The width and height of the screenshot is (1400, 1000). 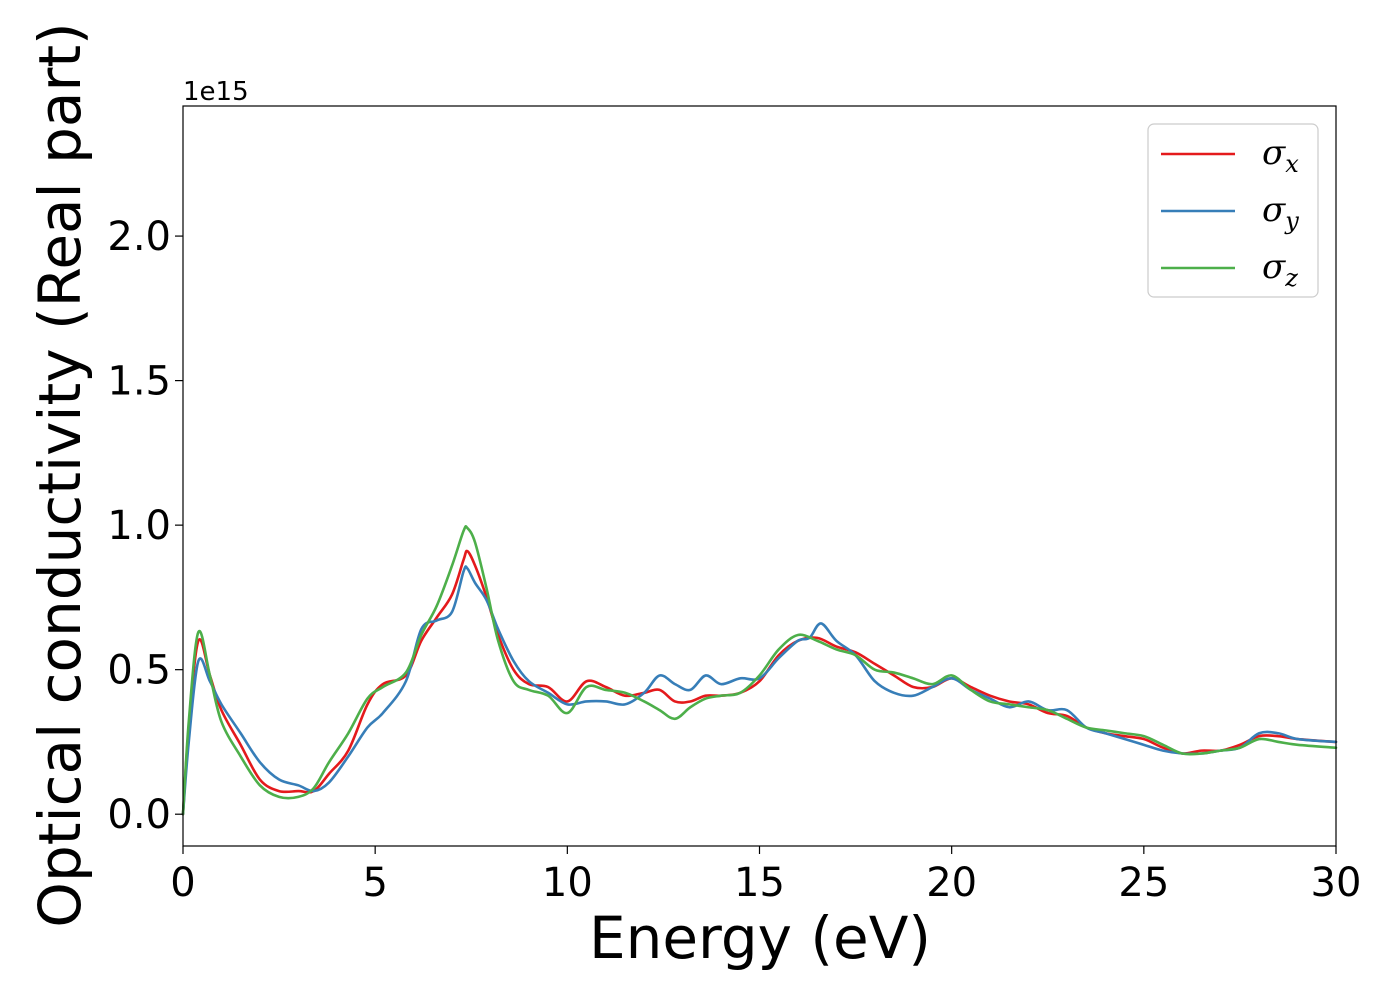 What do you see at coordinates (216, 92) in the screenshot?
I see `y-offset-label: 1e15` at bounding box center [216, 92].